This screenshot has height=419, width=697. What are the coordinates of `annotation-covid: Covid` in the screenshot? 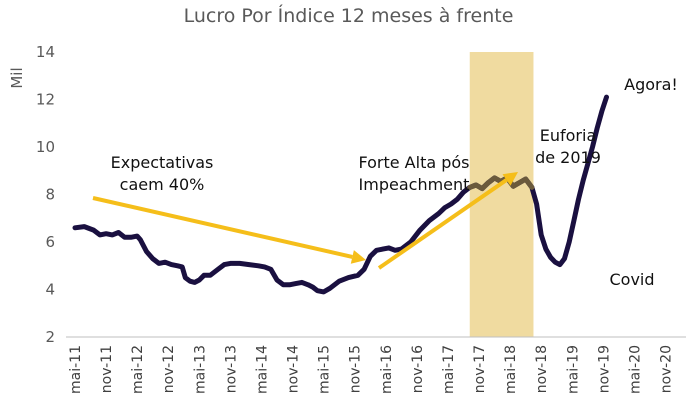 It's located at (631, 279).